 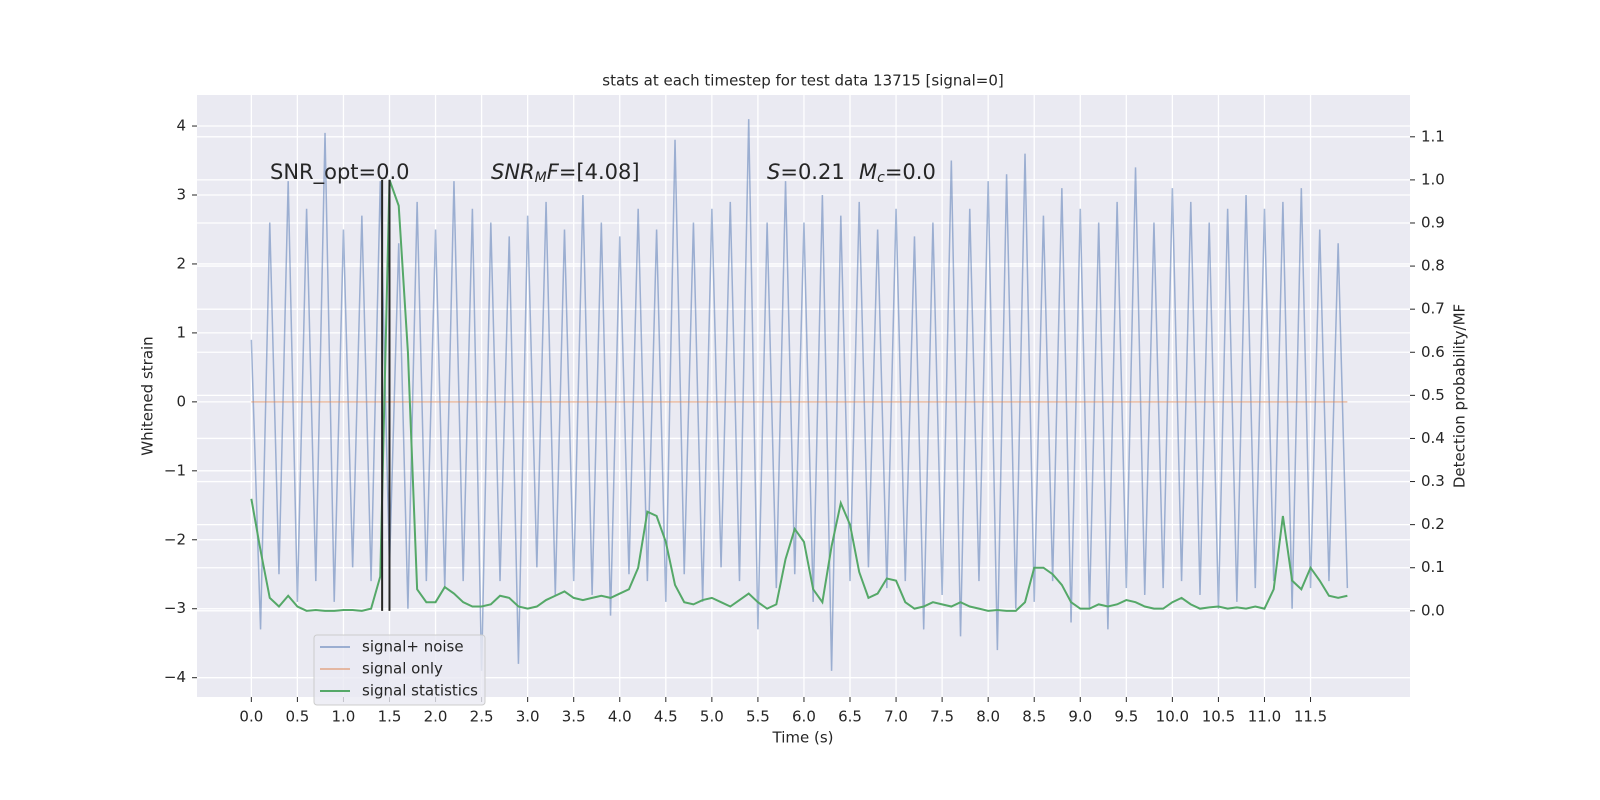 I want to click on legend-box, so click(x=399, y=670).